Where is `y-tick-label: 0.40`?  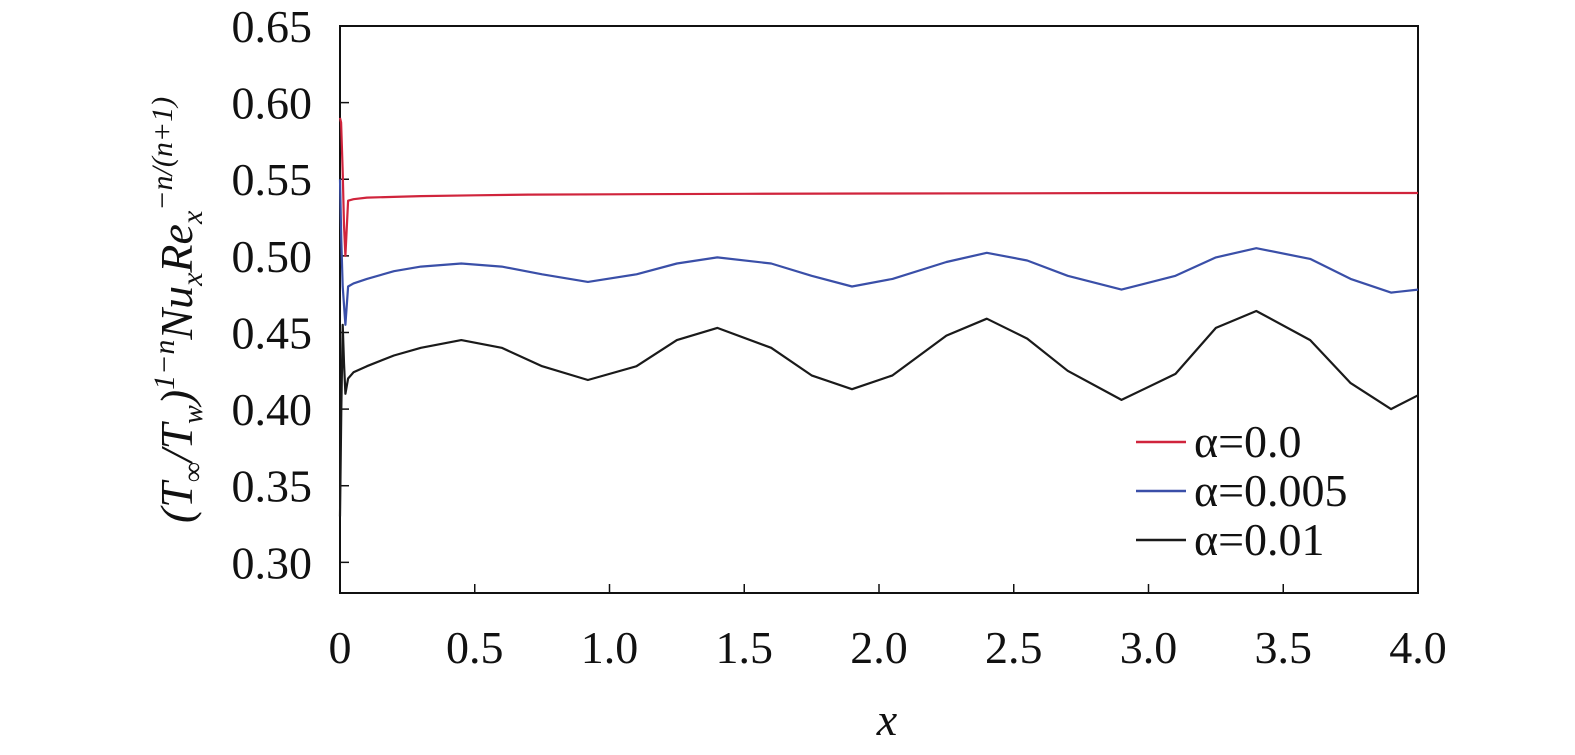
y-tick-label: 0.40 is located at coordinates (272, 409).